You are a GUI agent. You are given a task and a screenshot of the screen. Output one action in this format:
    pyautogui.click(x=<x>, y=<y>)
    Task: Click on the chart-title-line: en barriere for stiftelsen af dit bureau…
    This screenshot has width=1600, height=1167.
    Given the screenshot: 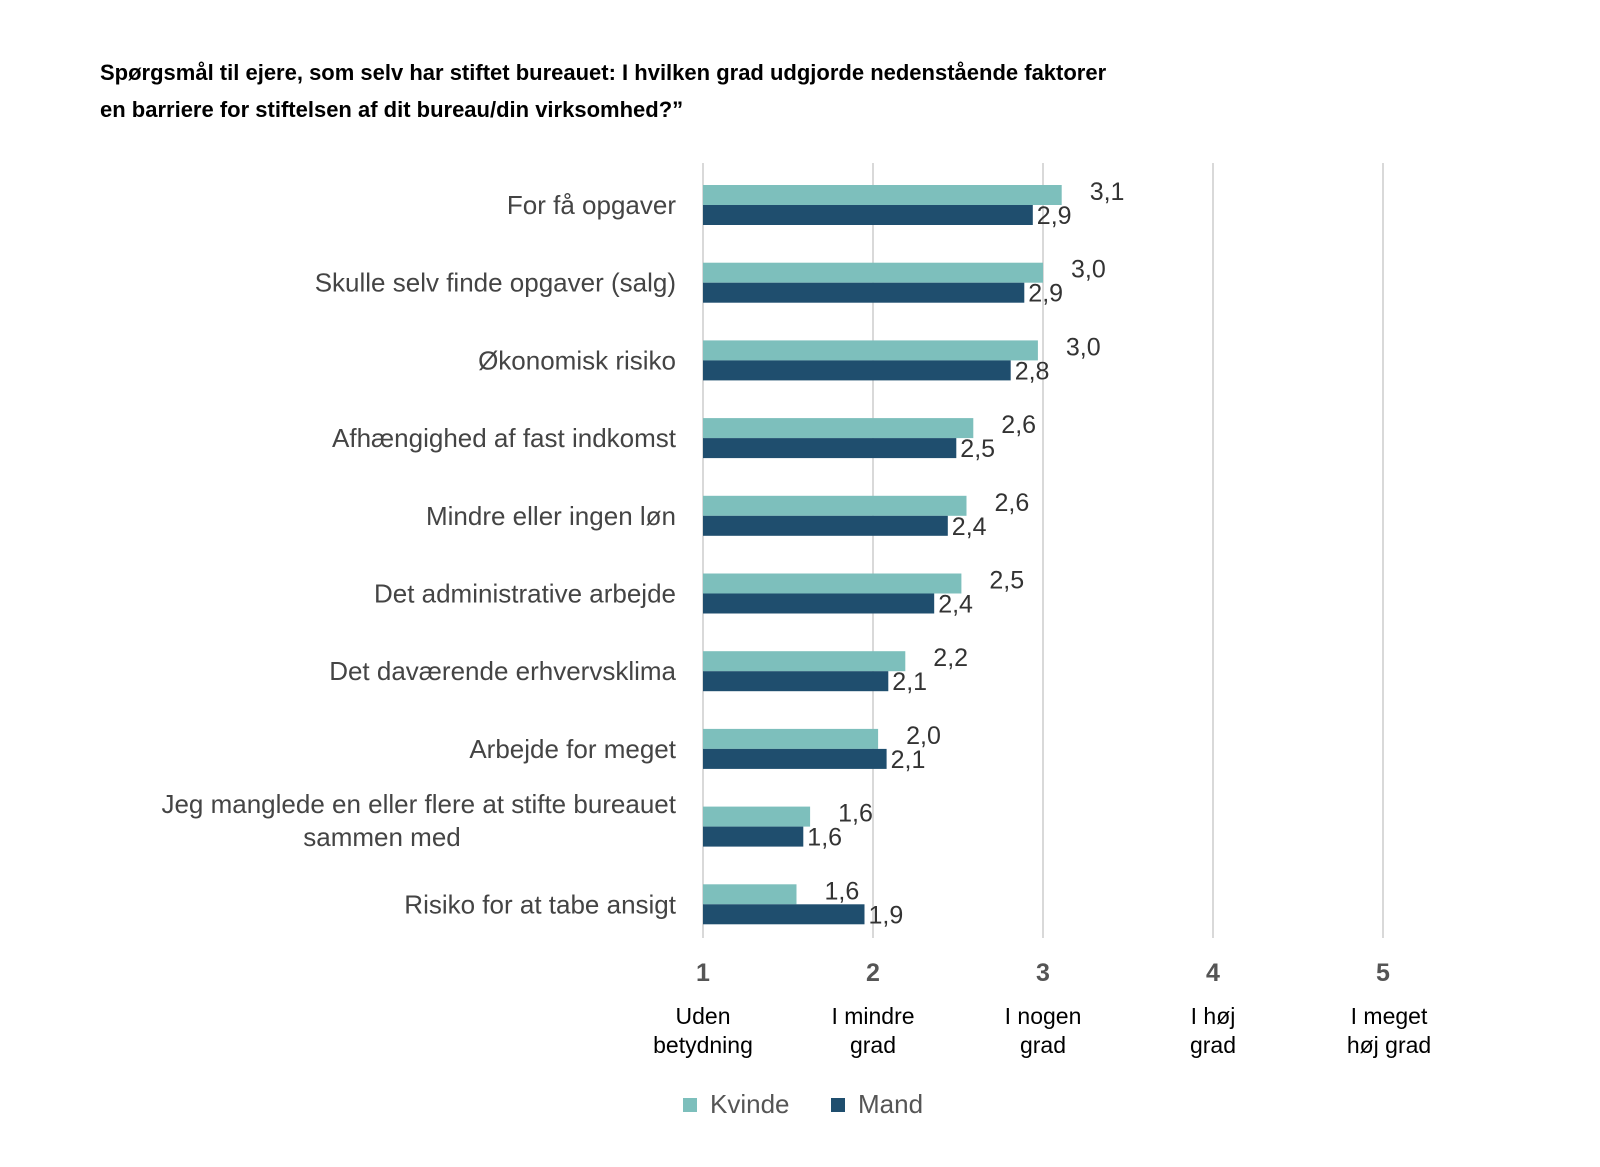 What is the action you would take?
    pyautogui.click(x=391, y=109)
    